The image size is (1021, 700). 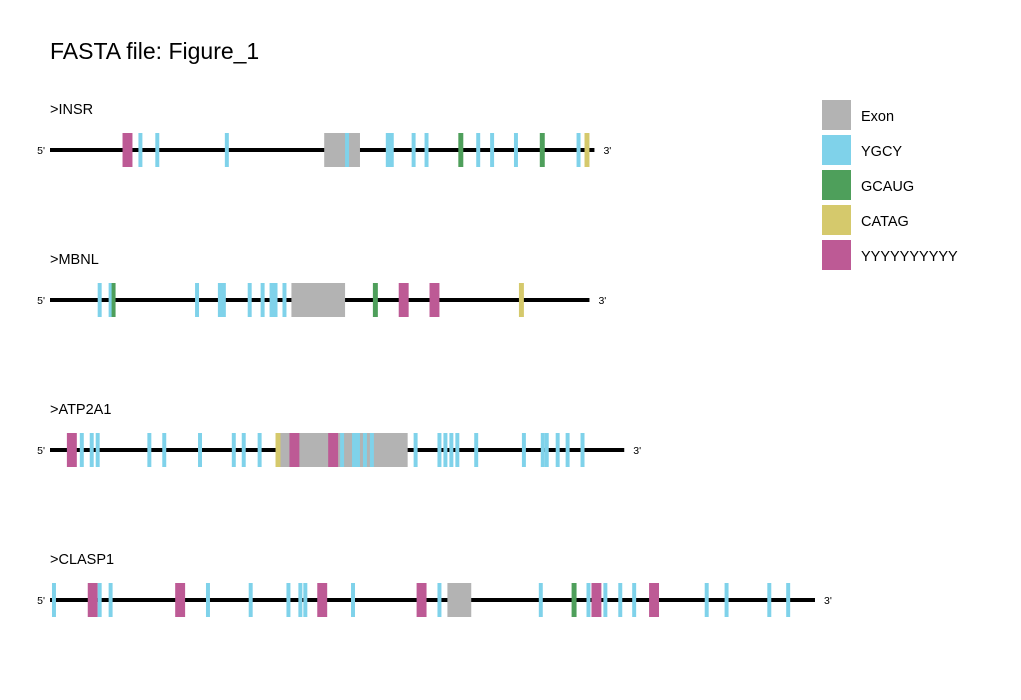 I want to click on sequence-name: >INSR, so click(x=71, y=110).